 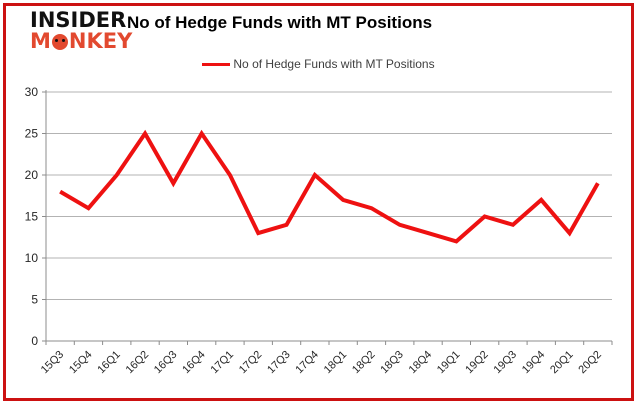 I want to click on x-tick-label: 17Q2, so click(x=251, y=363).